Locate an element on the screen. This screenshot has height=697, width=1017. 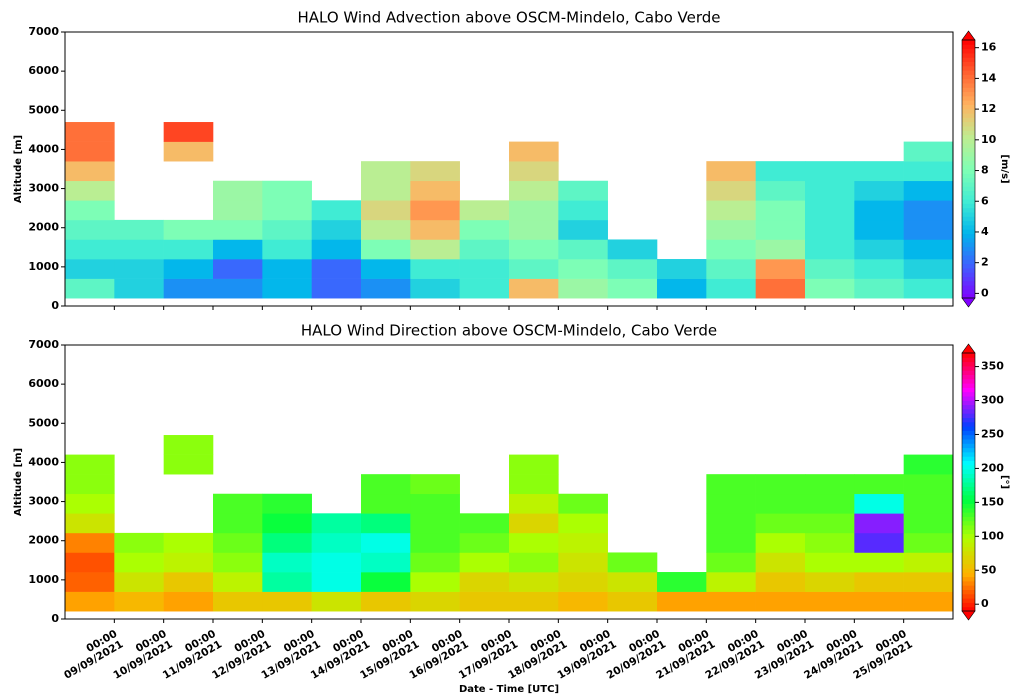
colorbar-tick-label: 12 is located at coordinates (988, 108).